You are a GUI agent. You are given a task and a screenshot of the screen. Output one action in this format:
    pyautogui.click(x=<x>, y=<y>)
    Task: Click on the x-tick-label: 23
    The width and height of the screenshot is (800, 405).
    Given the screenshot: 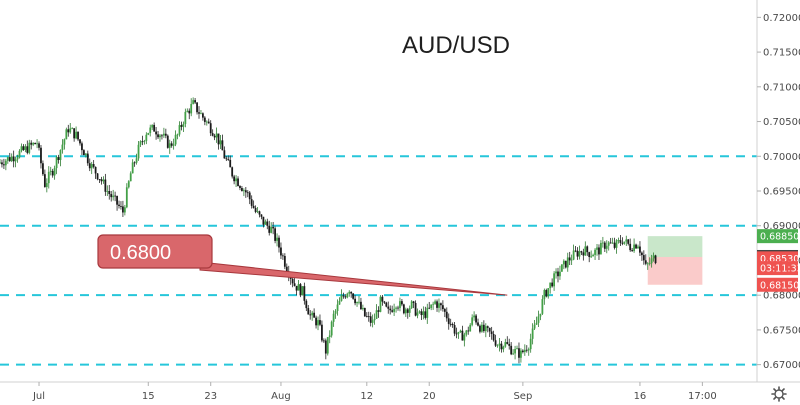 What is the action you would take?
    pyautogui.click(x=210, y=396)
    